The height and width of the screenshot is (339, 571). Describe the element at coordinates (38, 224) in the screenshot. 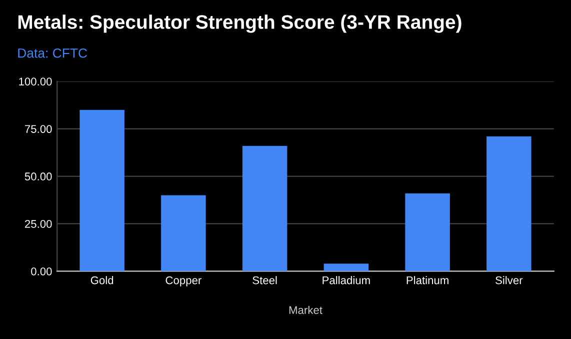

I see `y-tick-label: 25.00` at that location.